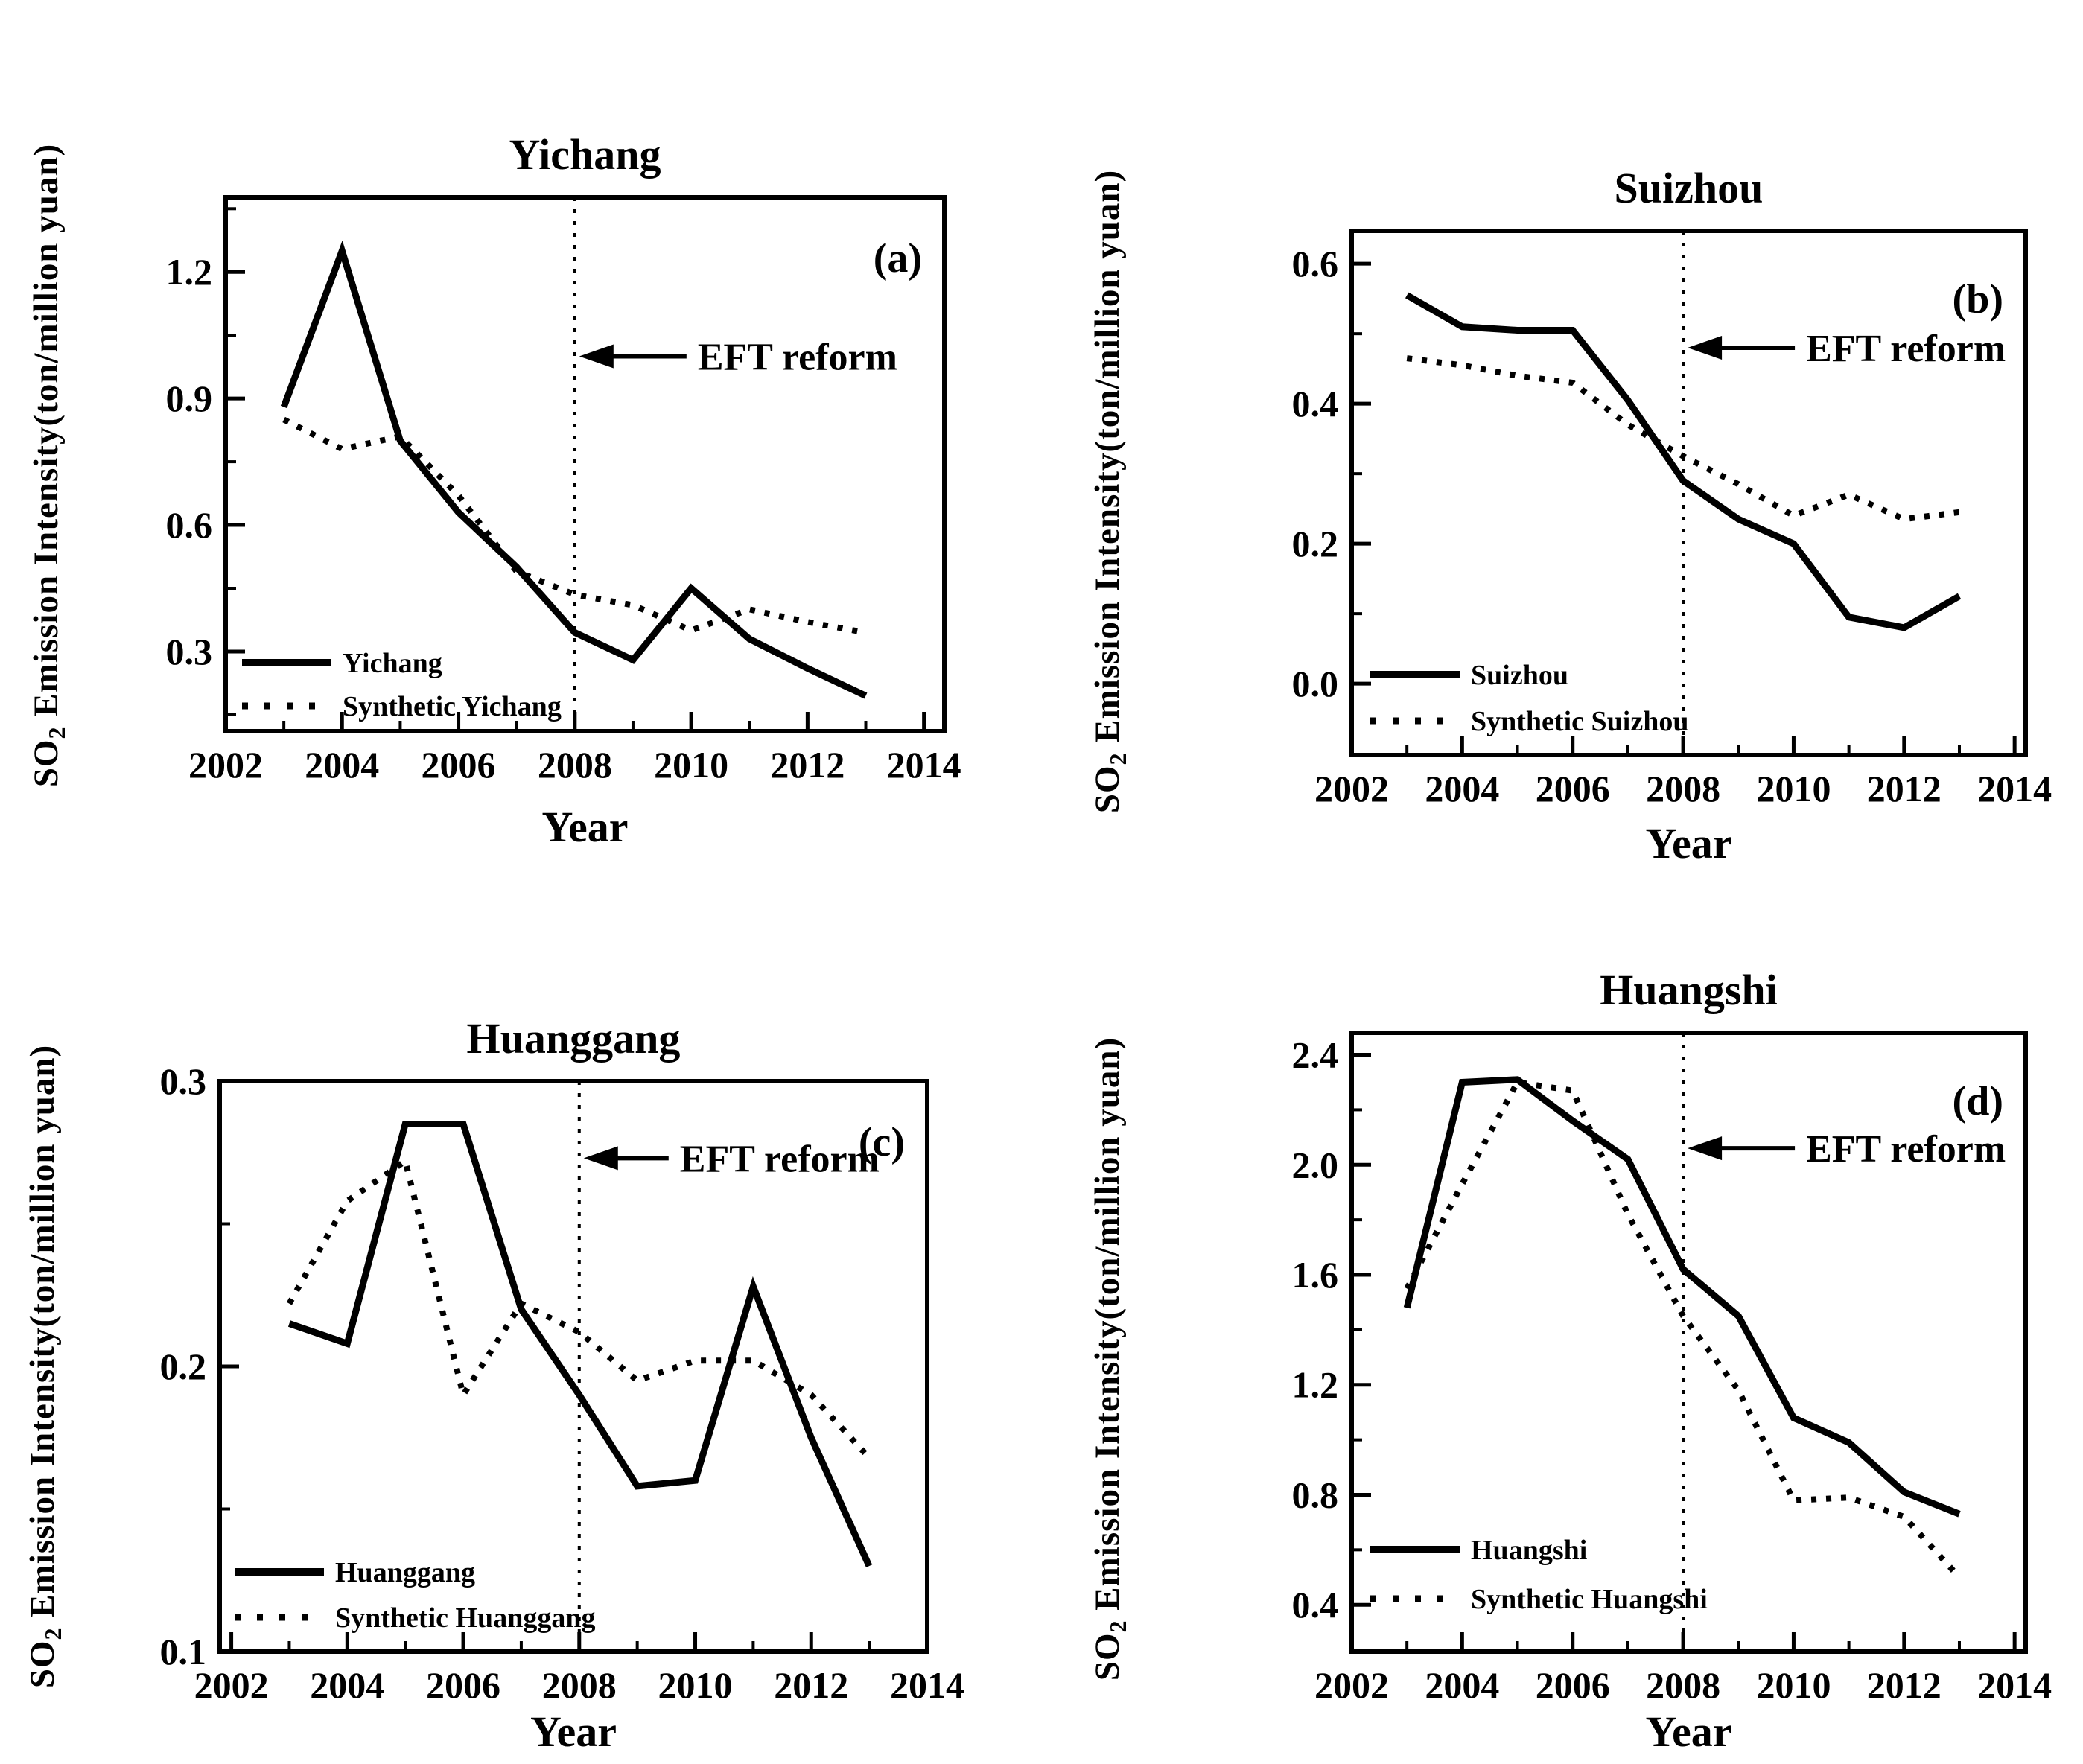 This screenshot has width=2083, height=1764. I want to click on legend-label-dotted: Synthetic Huanggang, so click(465, 1618).